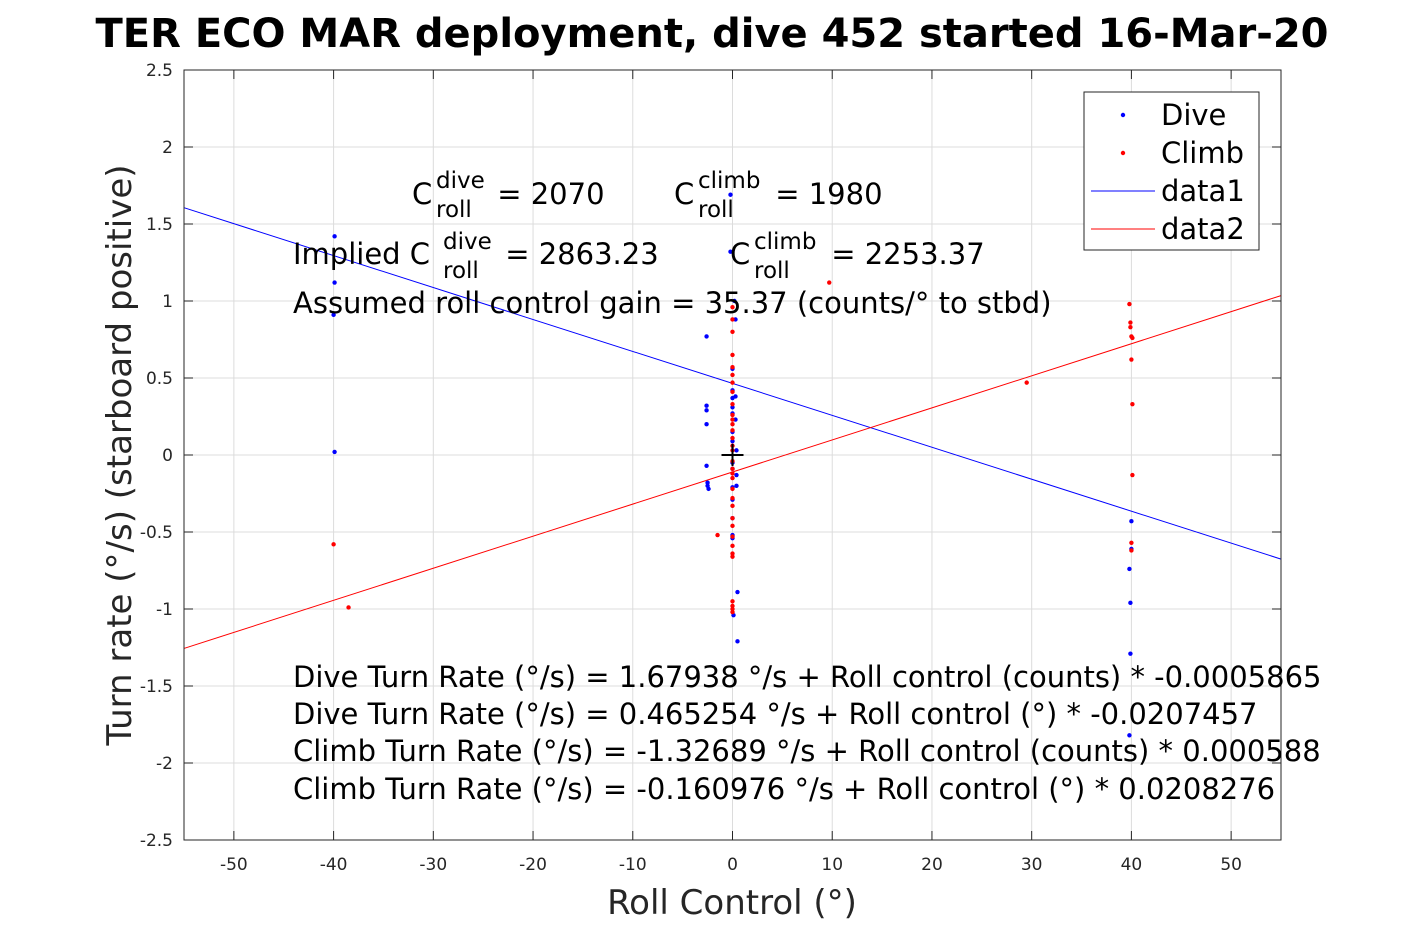 The height and width of the screenshot is (945, 1417). Describe the element at coordinates (476, 256) in the screenshot. I see `annotation-implied-dive: Implied C dive roll = 2863.23` at that location.